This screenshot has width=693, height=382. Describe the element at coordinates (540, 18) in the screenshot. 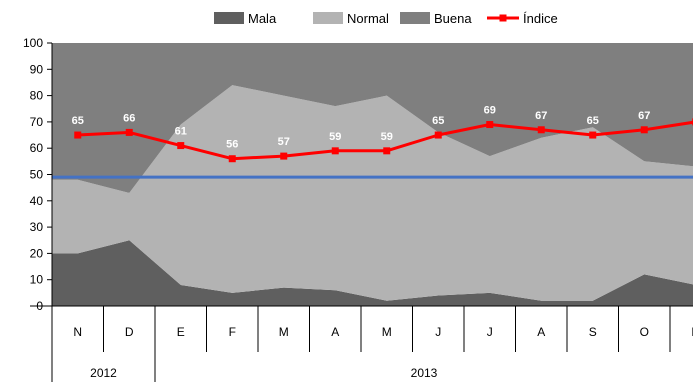

I see `legend-label: Índice` at that location.